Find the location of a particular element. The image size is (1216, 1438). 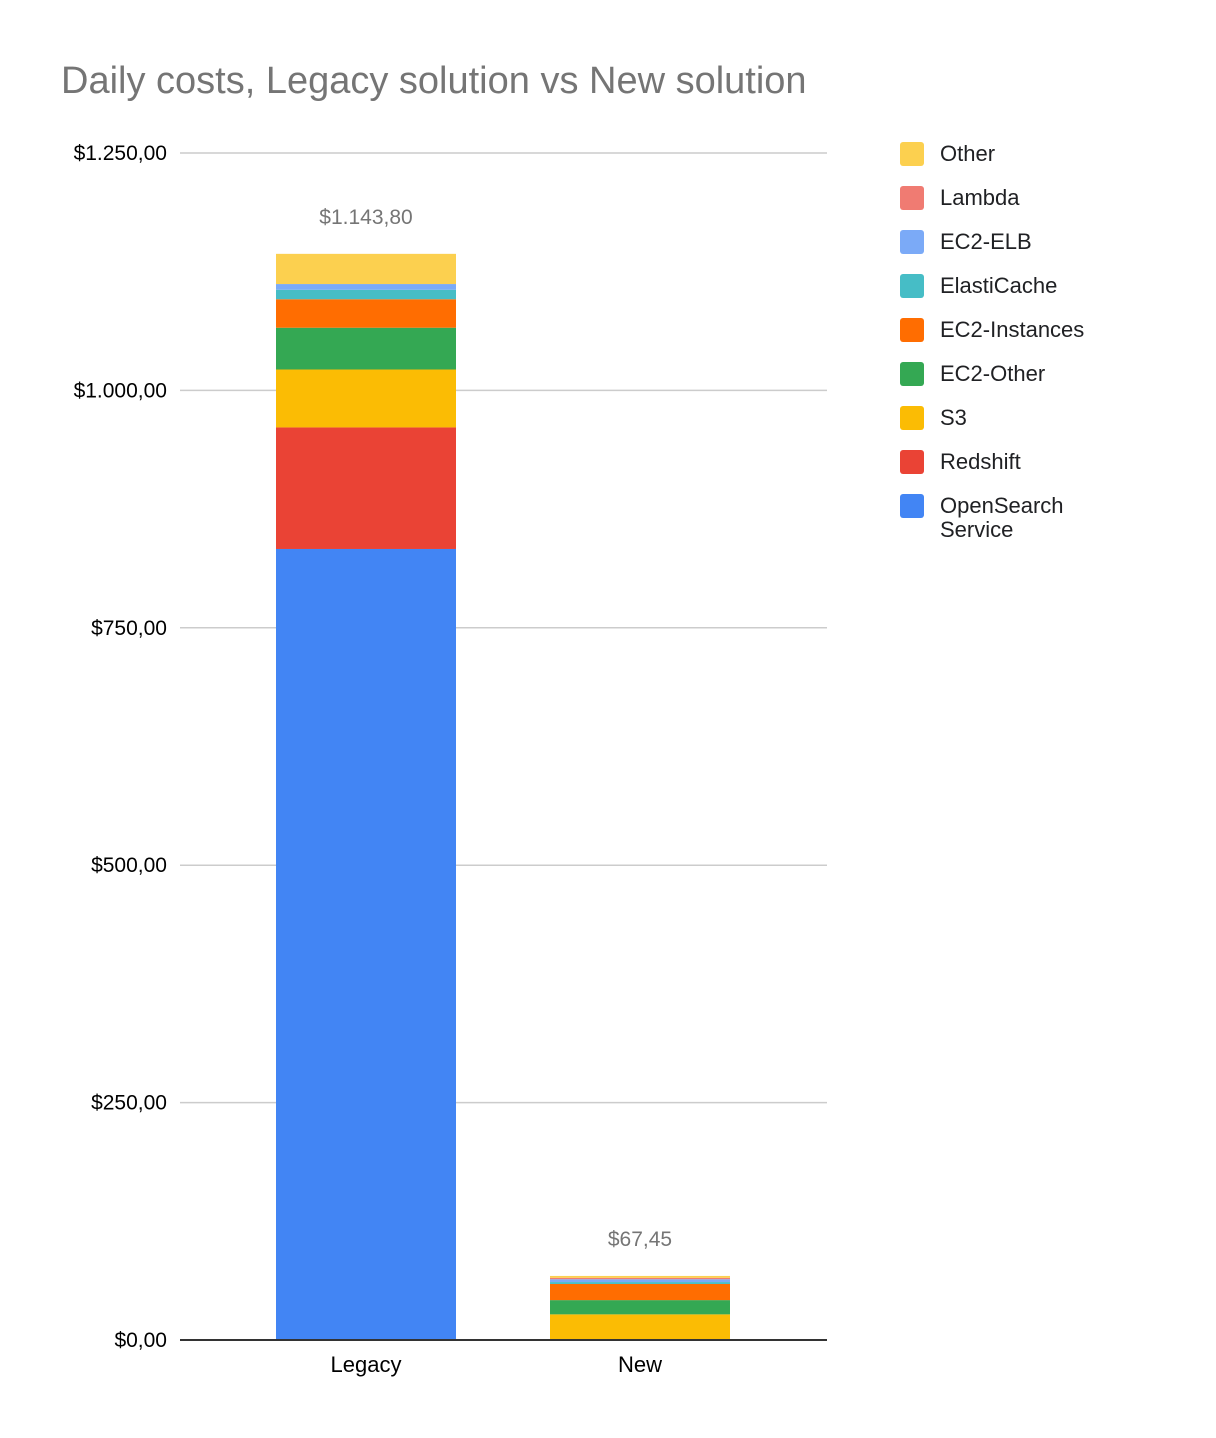

bar-segment-legacy-ec2-other is located at coordinates (366, 348).